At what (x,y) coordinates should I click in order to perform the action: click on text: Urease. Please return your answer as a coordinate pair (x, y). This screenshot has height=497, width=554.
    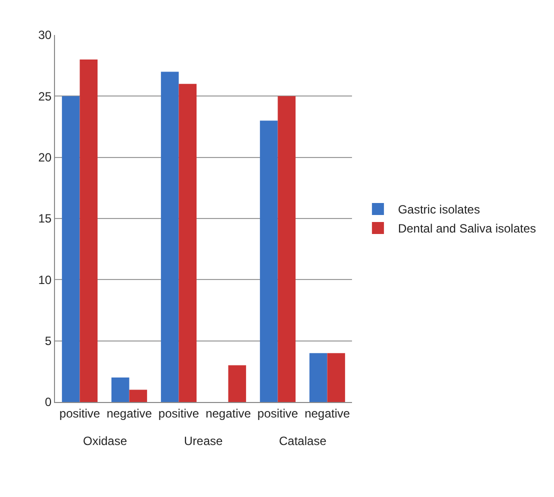
    Looking at the image, I should click on (204, 441).